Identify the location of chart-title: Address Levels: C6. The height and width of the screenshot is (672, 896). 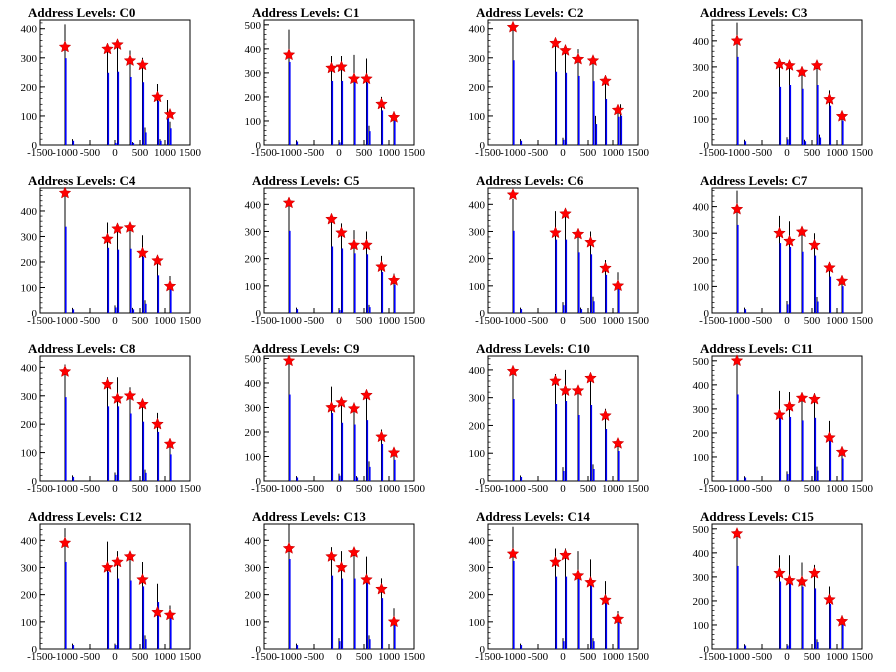
(530, 180).